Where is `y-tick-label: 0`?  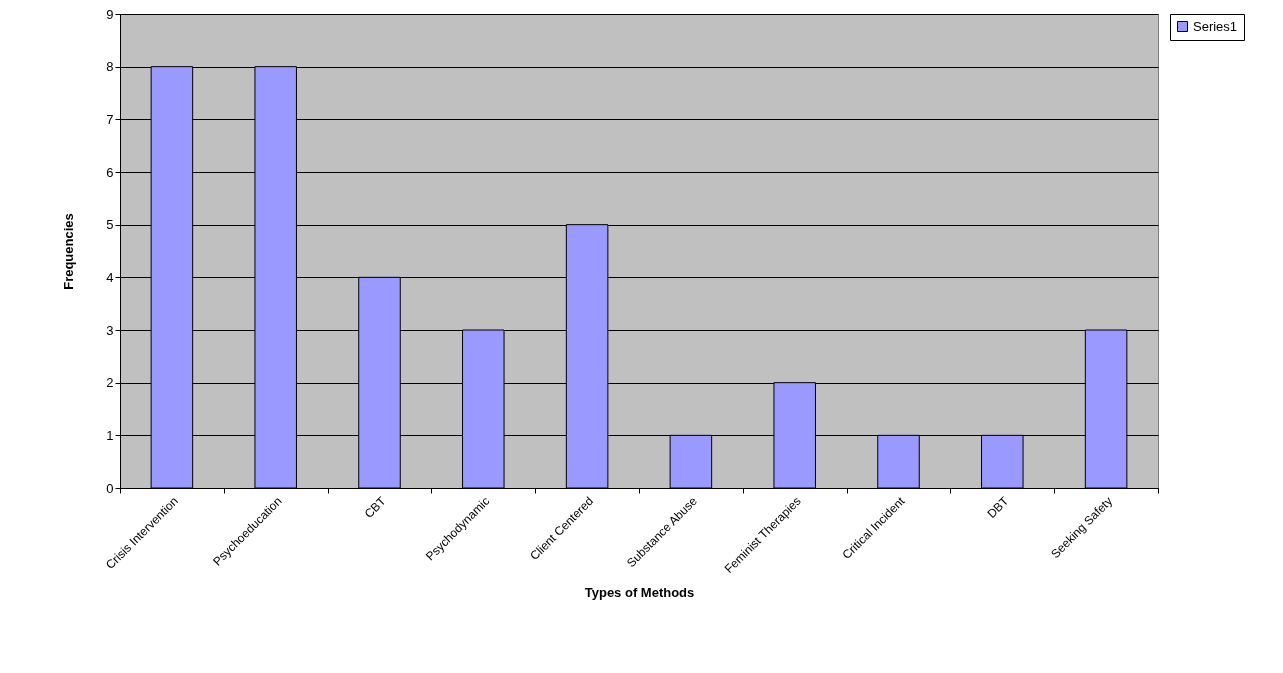
y-tick-label: 0 is located at coordinates (110, 488).